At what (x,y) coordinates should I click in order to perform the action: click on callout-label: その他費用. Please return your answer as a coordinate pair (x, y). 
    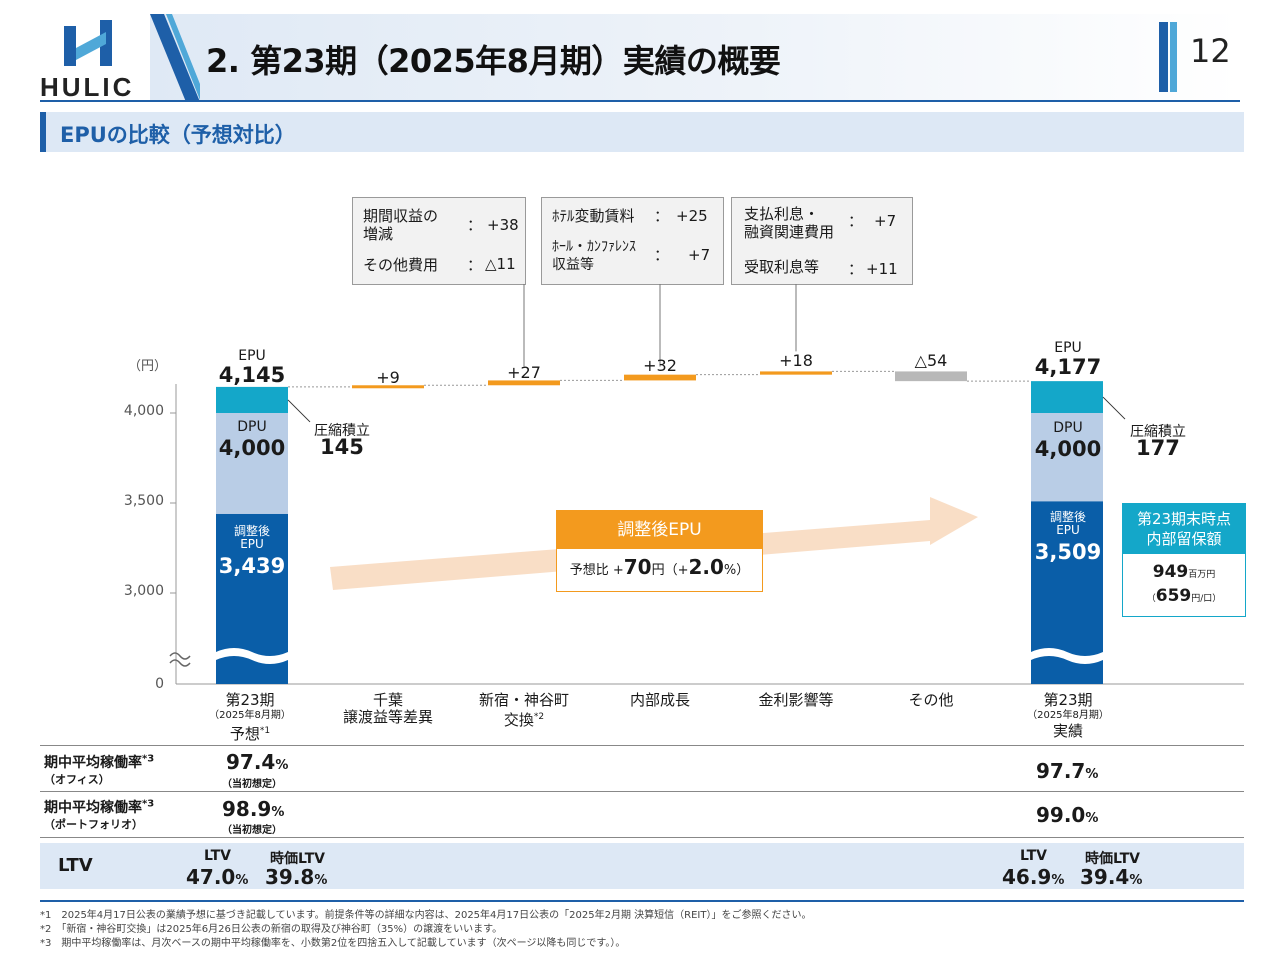
    Looking at the image, I should click on (401, 265).